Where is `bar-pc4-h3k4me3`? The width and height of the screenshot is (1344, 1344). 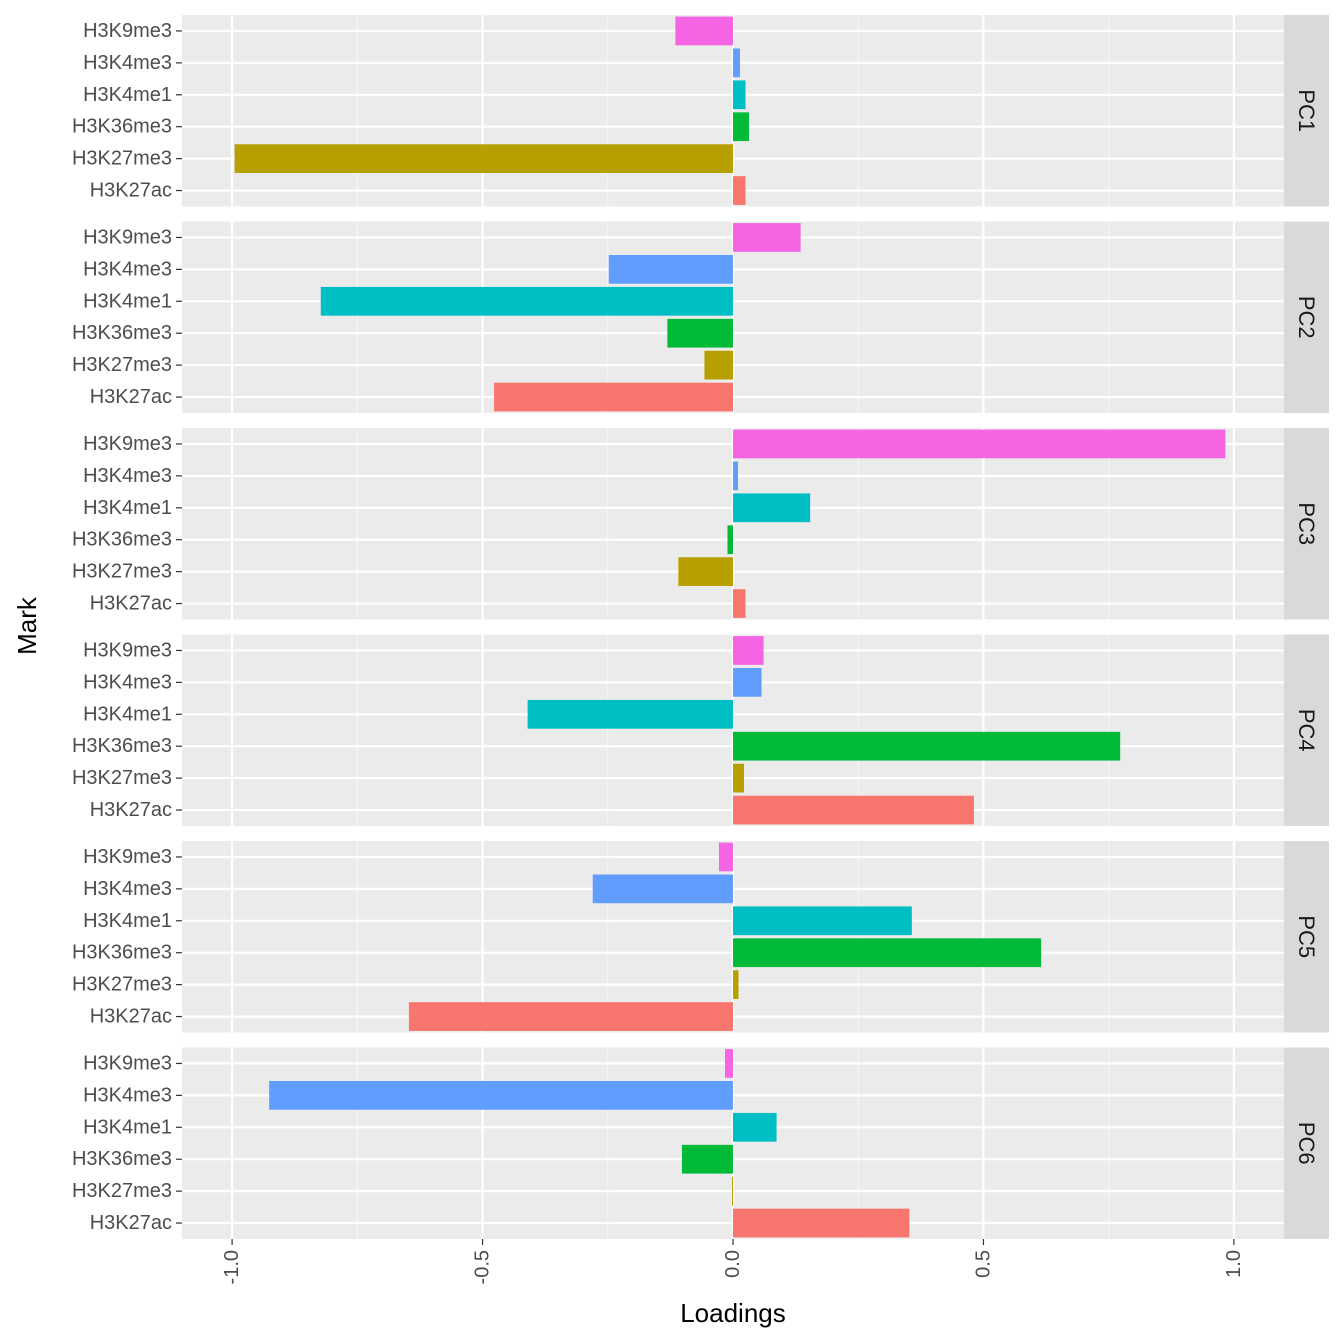 bar-pc4-h3k4me3 is located at coordinates (747, 682).